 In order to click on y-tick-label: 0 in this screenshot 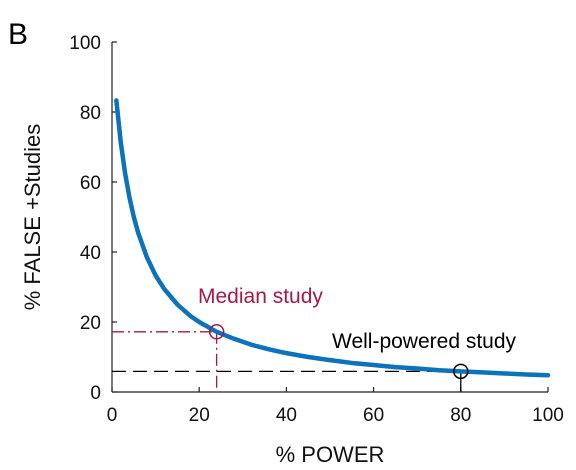, I will do `click(95, 393)`.